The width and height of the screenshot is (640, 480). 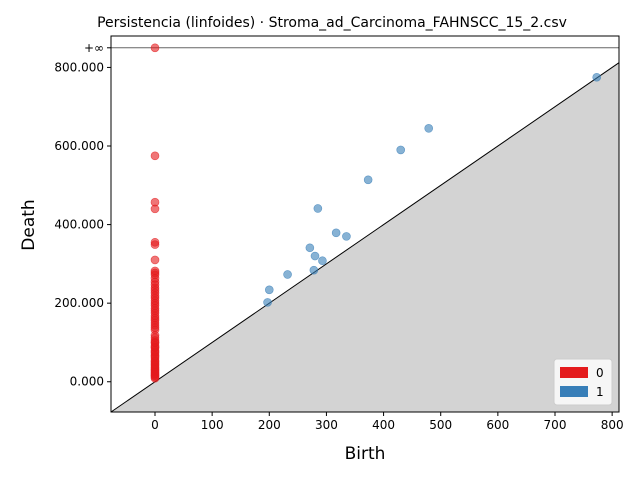 What do you see at coordinates (87, 382) in the screenshot?
I see `y-tick-label: 0.000` at bounding box center [87, 382].